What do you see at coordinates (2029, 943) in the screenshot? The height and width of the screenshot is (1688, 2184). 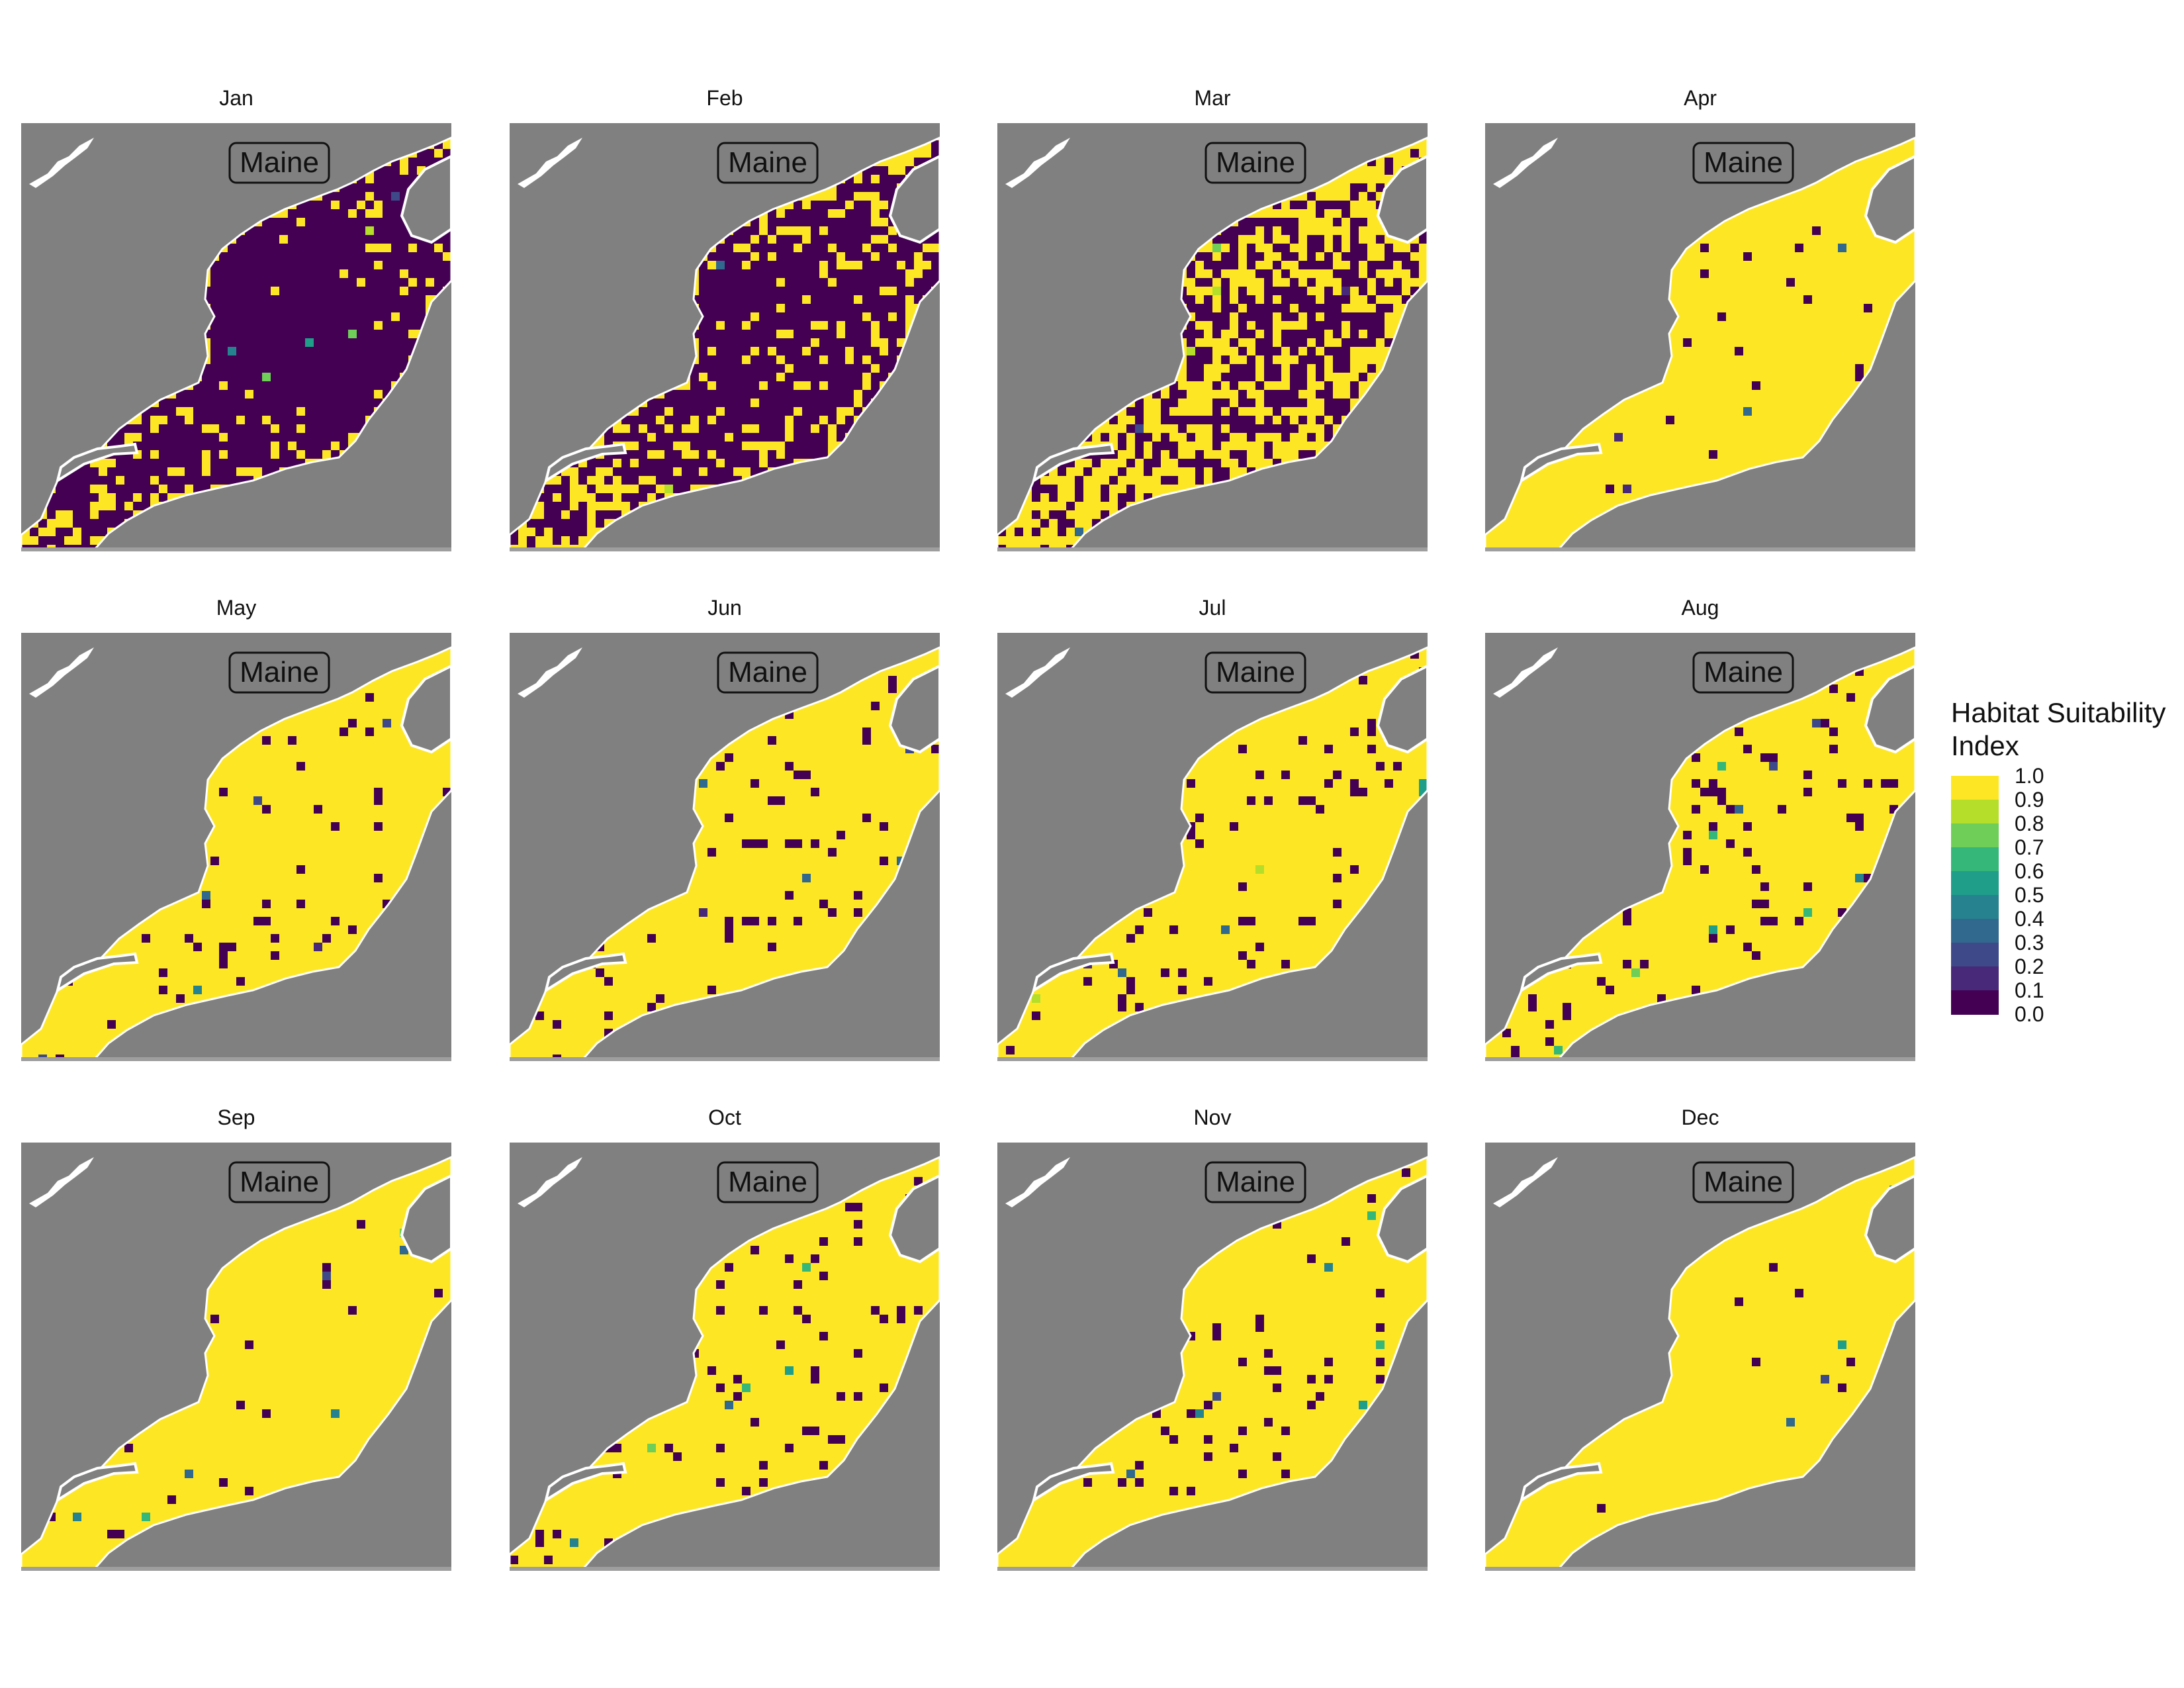 I see `legend-tick-label: 0.3` at bounding box center [2029, 943].